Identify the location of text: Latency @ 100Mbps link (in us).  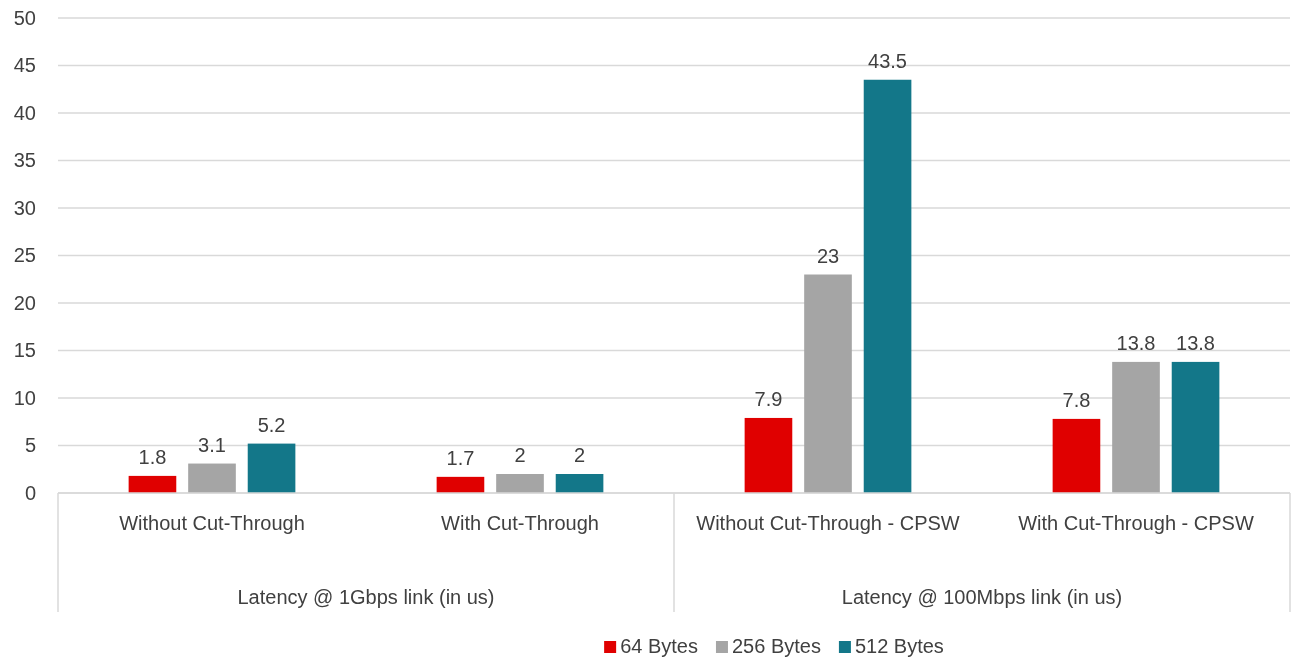
(982, 597).